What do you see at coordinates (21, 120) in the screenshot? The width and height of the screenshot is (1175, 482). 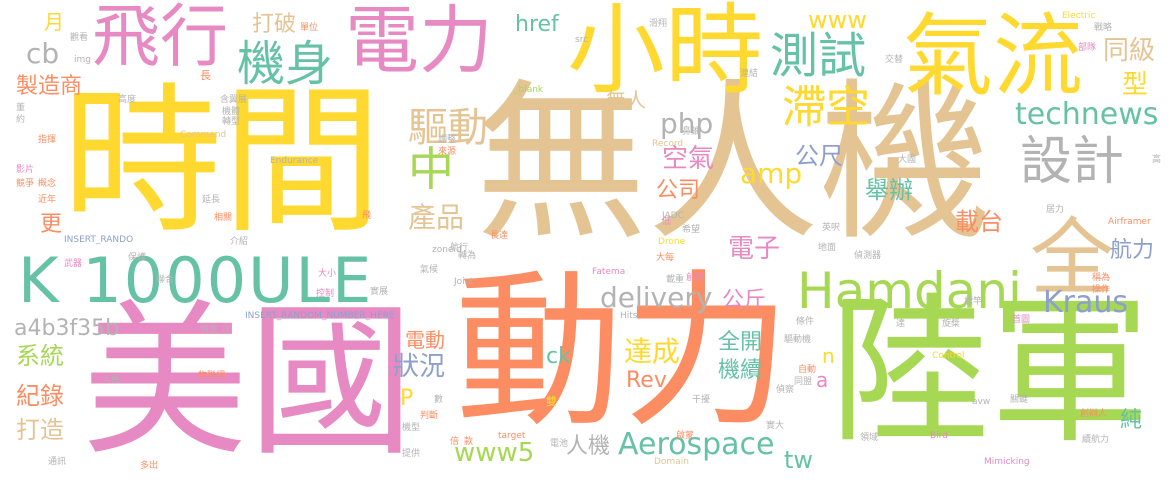 I see `word: 約` at bounding box center [21, 120].